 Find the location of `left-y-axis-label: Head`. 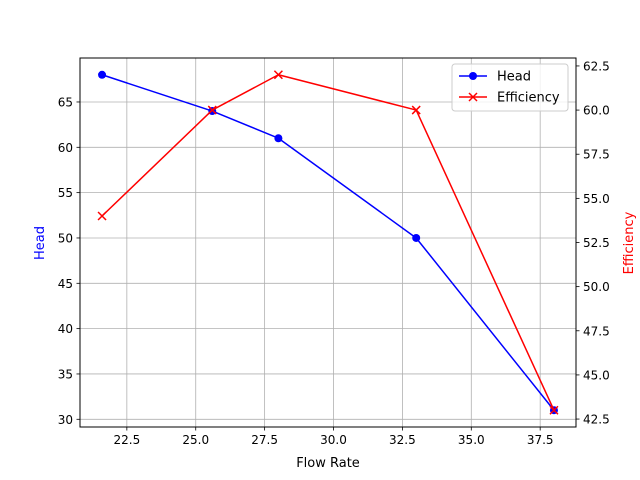

left-y-axis-label: Head is located at coordinates (40, 243).